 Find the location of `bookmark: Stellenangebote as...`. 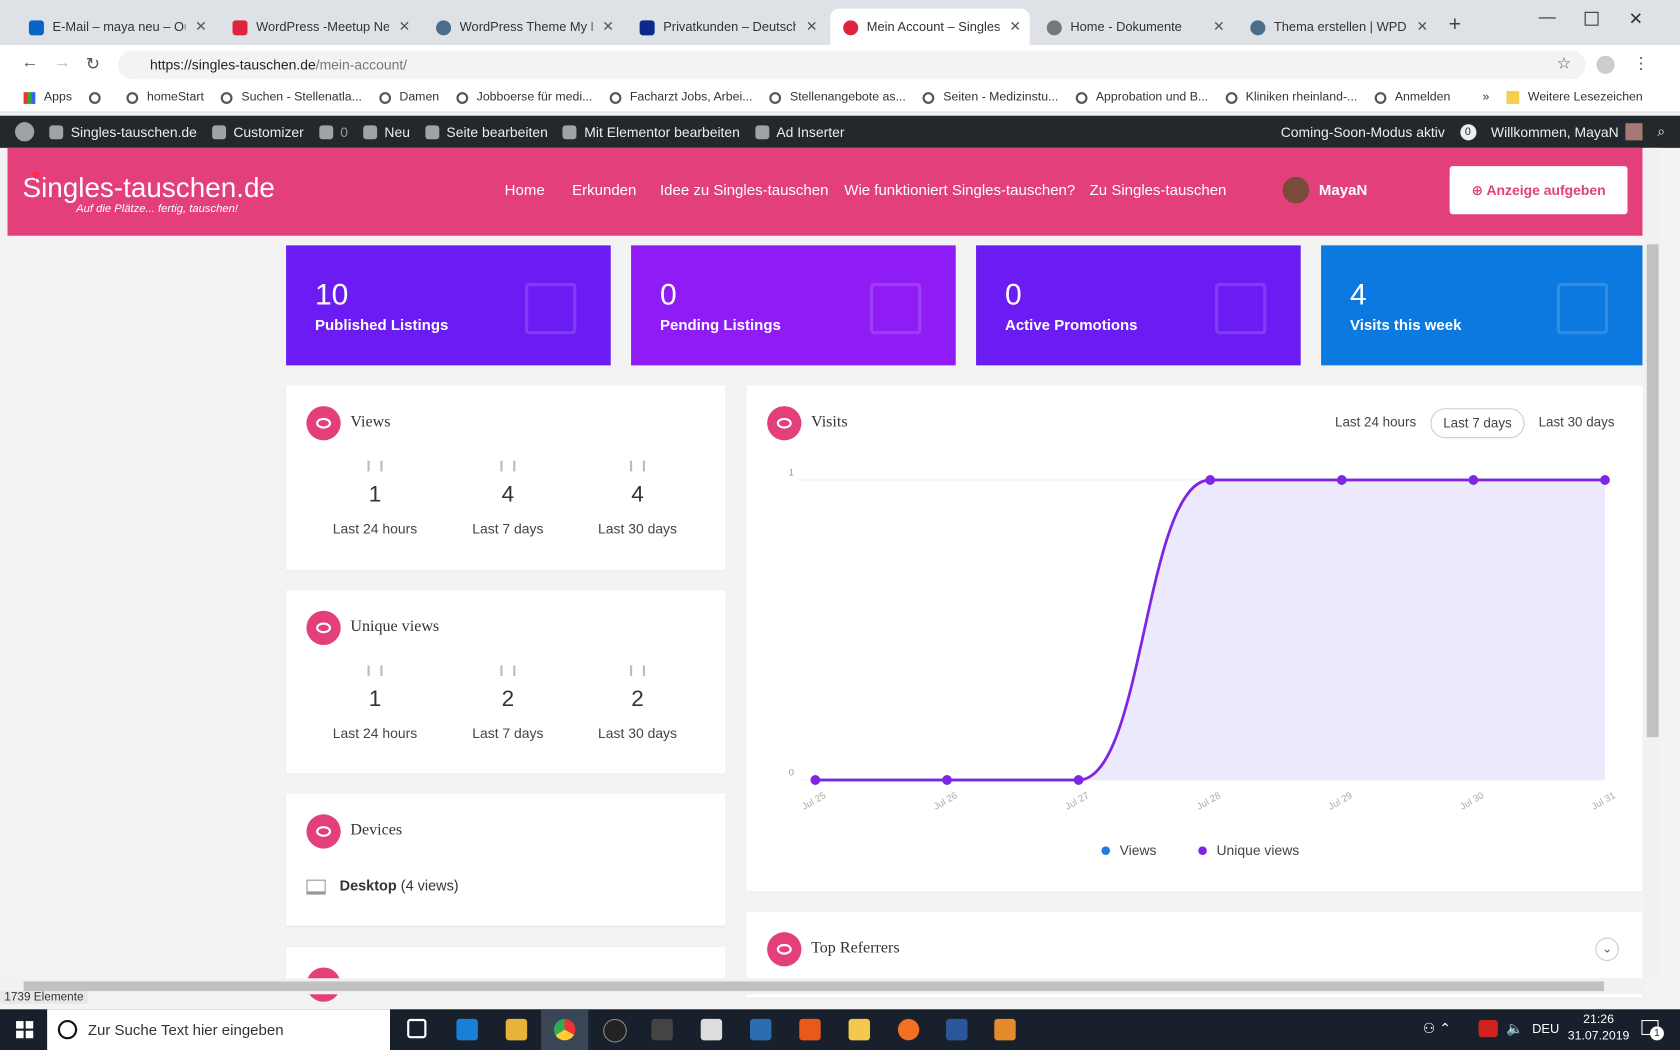

bookmark: Stellenangebote as... is located at coordinates (837, 97).